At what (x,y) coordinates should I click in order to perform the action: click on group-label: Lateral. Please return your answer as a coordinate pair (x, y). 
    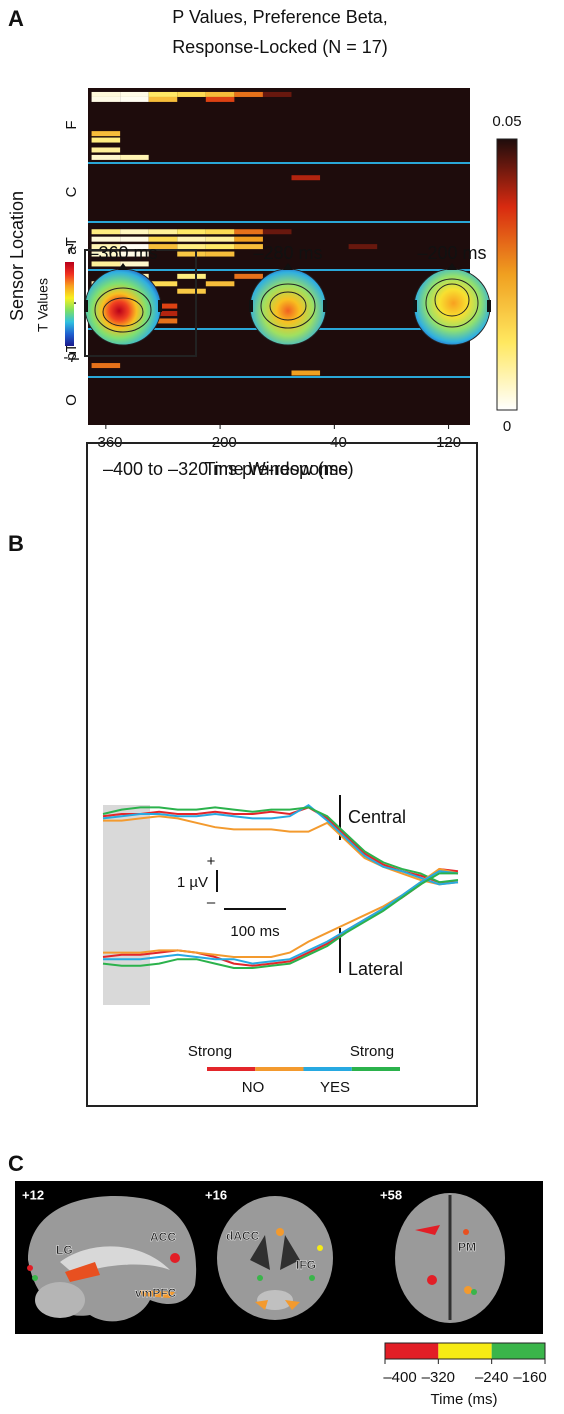
    Looking at the image, I should click on (375, 969).